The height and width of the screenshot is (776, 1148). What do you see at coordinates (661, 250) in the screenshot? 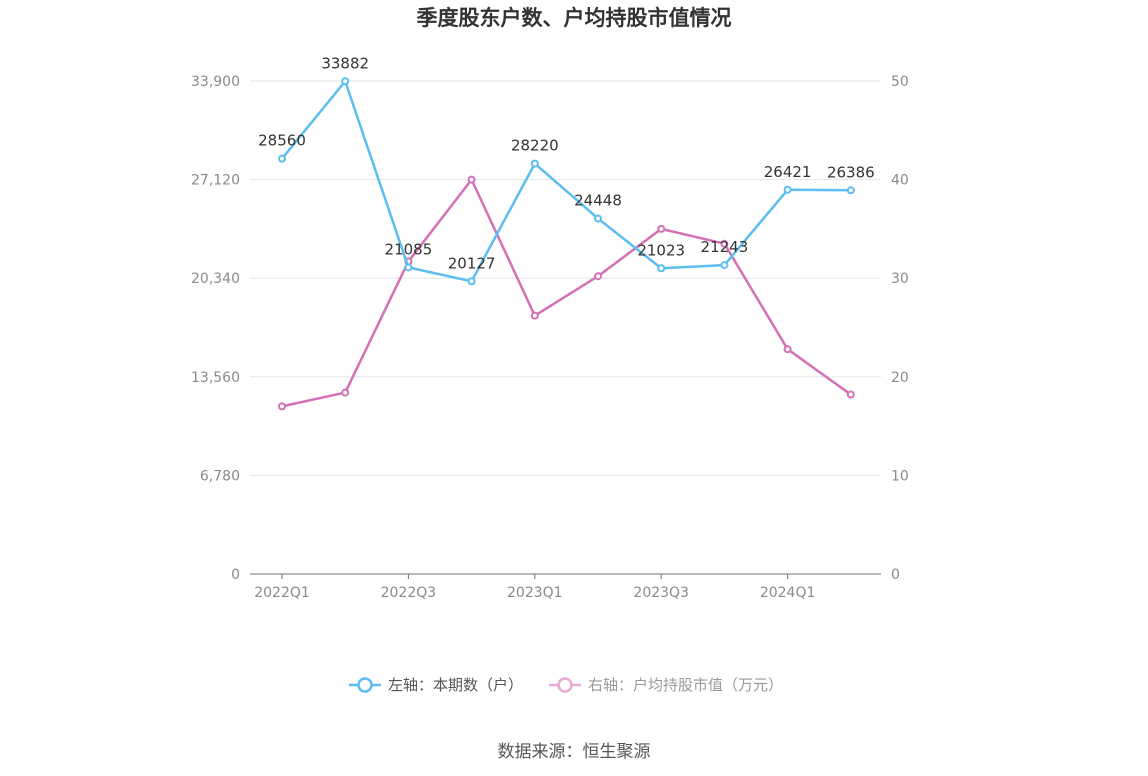
I see `data-label: 21023` at bounding box center [661, 250].